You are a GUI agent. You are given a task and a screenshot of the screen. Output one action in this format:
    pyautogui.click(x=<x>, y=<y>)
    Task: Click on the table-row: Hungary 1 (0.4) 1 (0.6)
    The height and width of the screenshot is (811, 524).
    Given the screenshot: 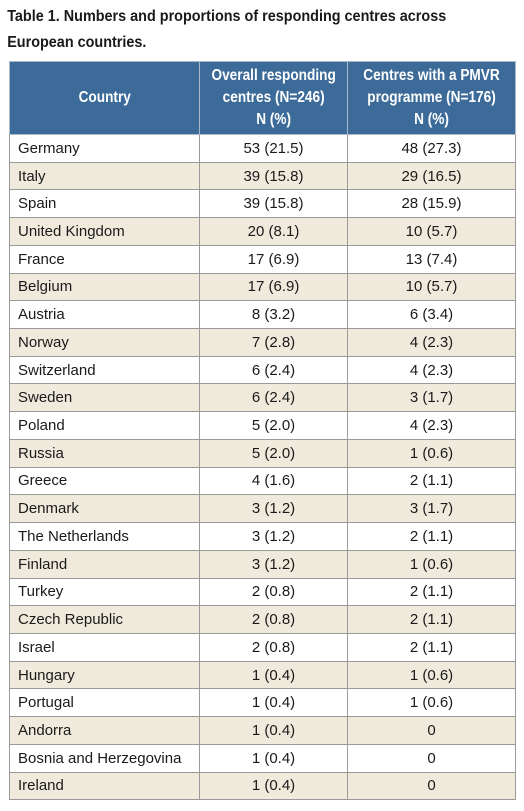 What is the action you would take?
    pyautogui.click(x=262, y=675)
    